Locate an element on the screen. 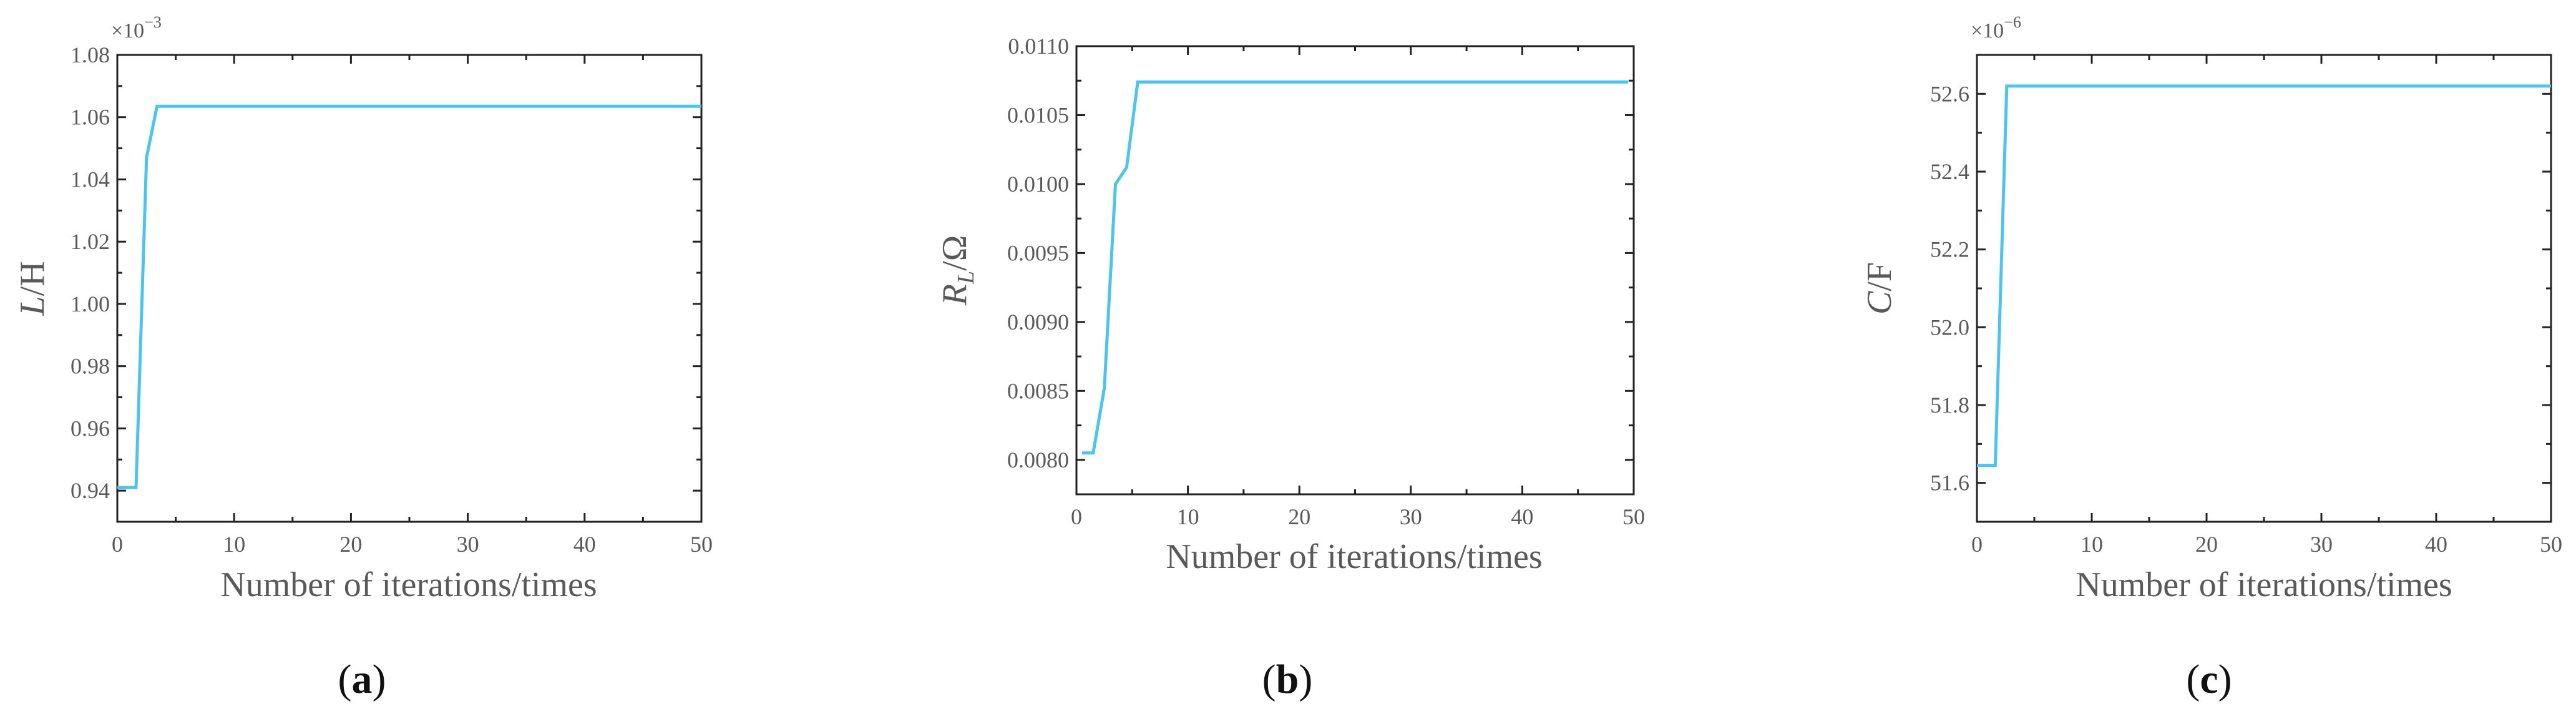 This screenshot has width=2576, height=719. y-tick-label: 0.0105 is located at coordinates (1038, 114).